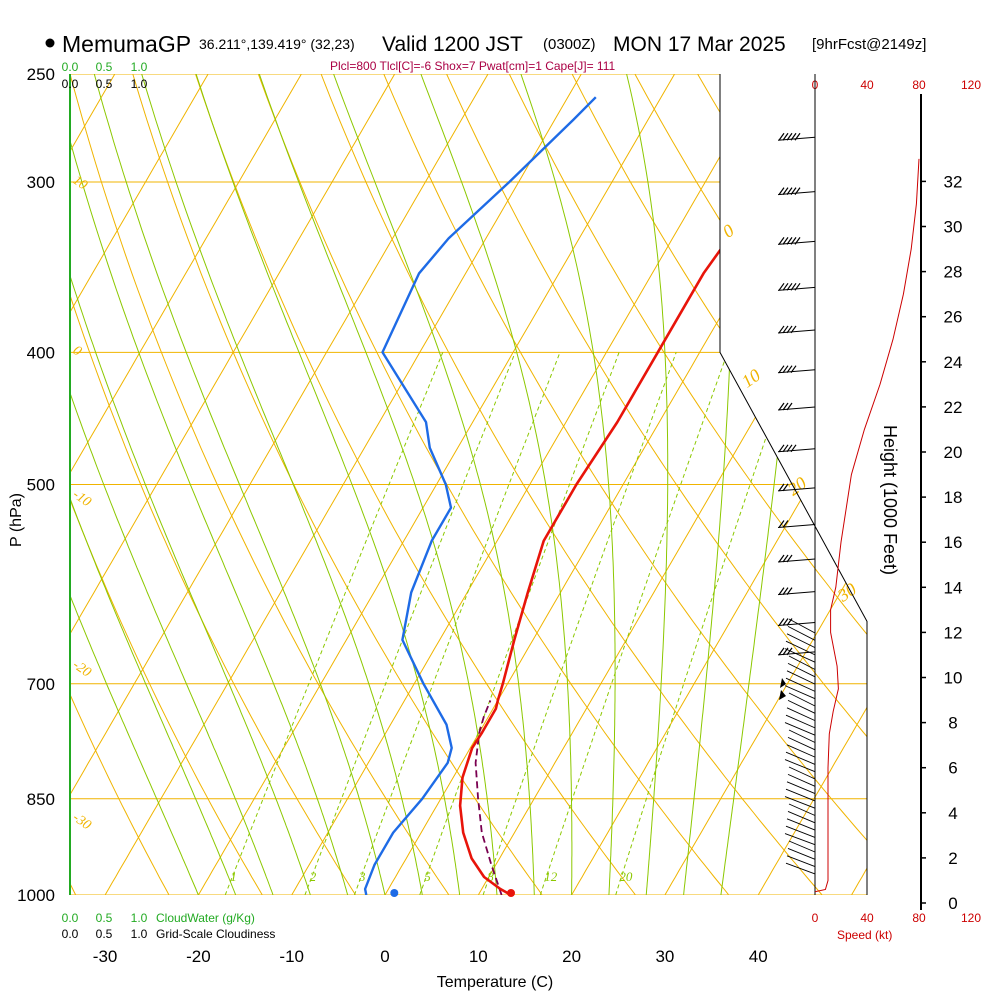 This screenshot has height=1000, width=1000. What do you see at coordinates (664, 956) in the screenshot?
I see `temperature-tick-label: 30` at bounding box center [664, 956].